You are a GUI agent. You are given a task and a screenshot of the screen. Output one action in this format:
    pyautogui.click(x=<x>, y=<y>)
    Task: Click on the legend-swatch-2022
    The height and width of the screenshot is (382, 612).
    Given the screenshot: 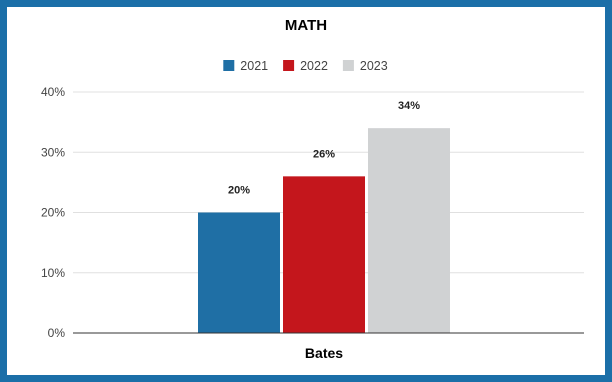 What is the action you would take?
    pyautogui.click(x=289, y=65)
    